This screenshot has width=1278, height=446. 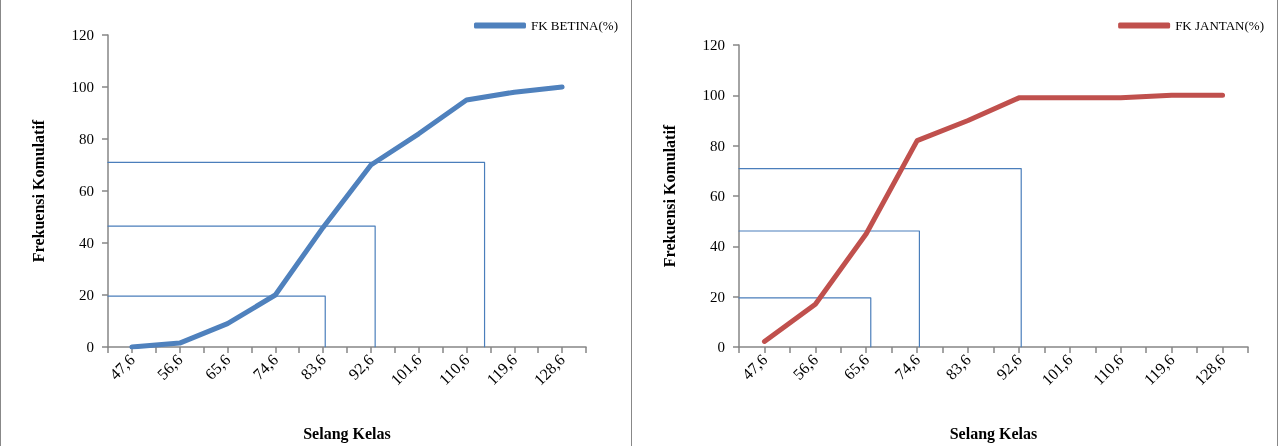 What do you see at coordinates (1220, 25) in the screenshot?
I see `legend-label: FK JANTAN(%)` at bounding box center [1220, 25].